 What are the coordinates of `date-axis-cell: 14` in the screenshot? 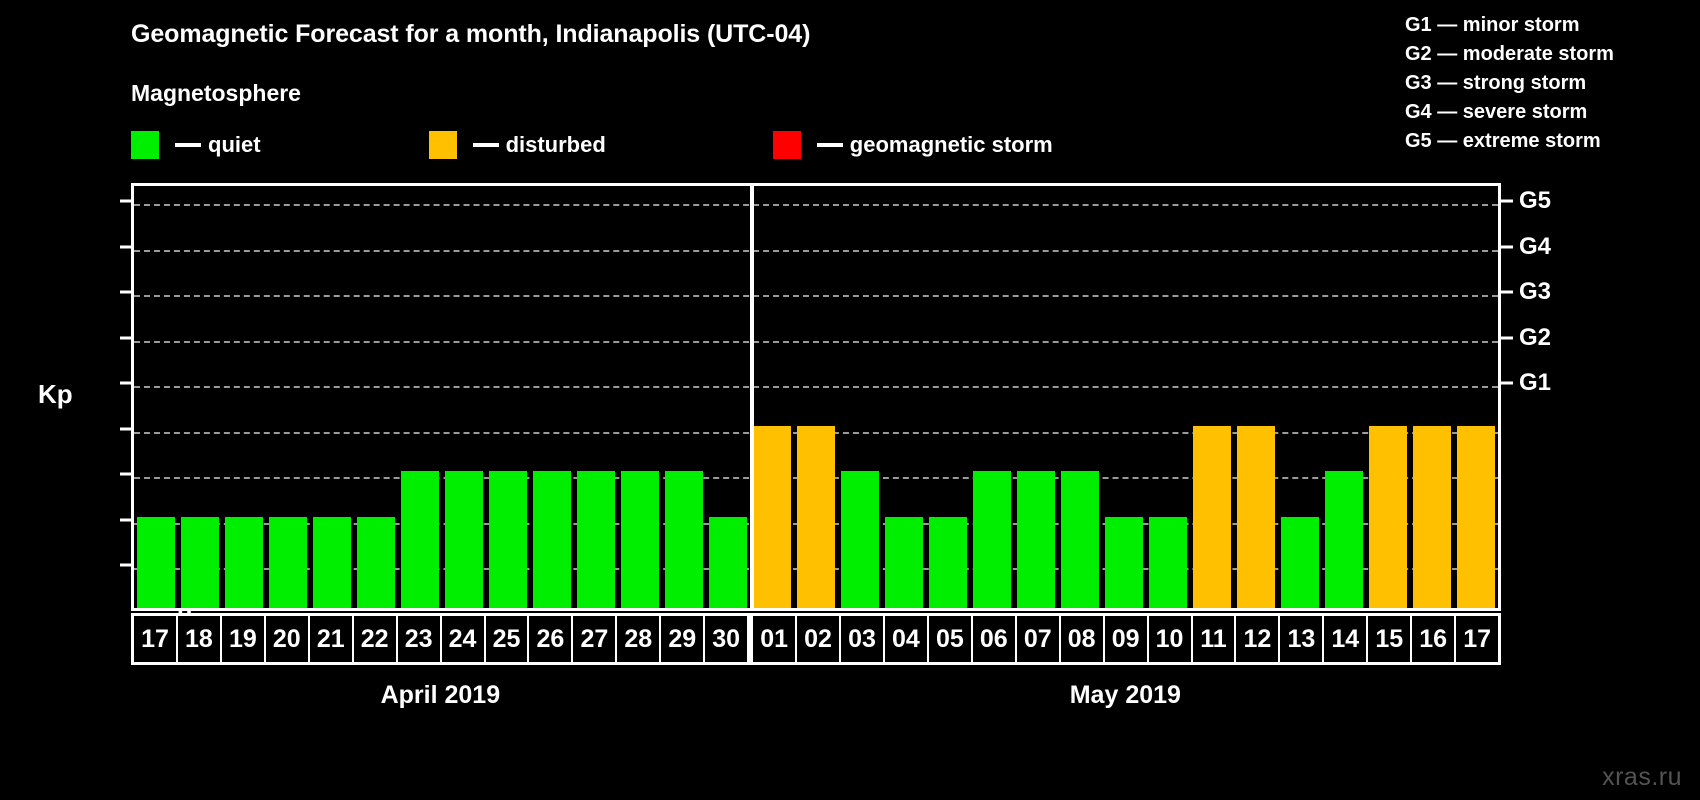 It's located at (1346, 639).